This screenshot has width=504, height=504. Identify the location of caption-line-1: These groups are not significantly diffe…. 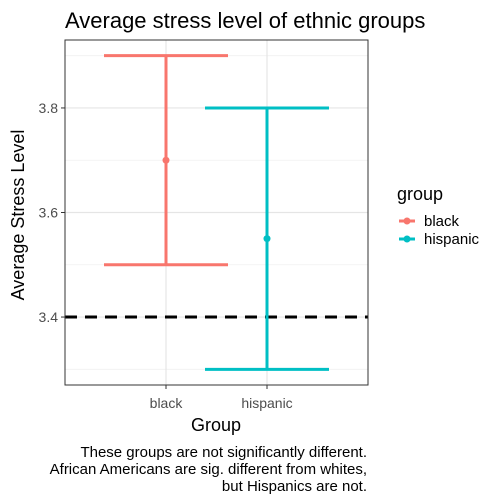
(223, 452).